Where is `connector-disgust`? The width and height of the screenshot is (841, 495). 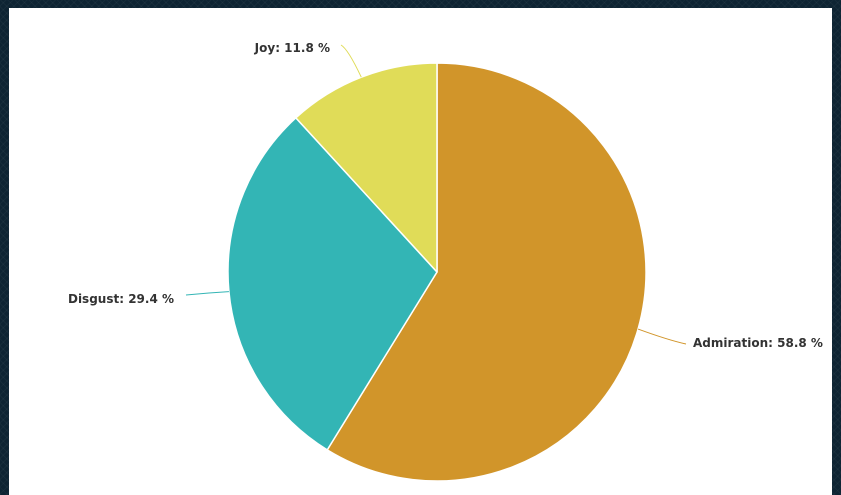
connector-disgust is located at coordinates (207, 293).